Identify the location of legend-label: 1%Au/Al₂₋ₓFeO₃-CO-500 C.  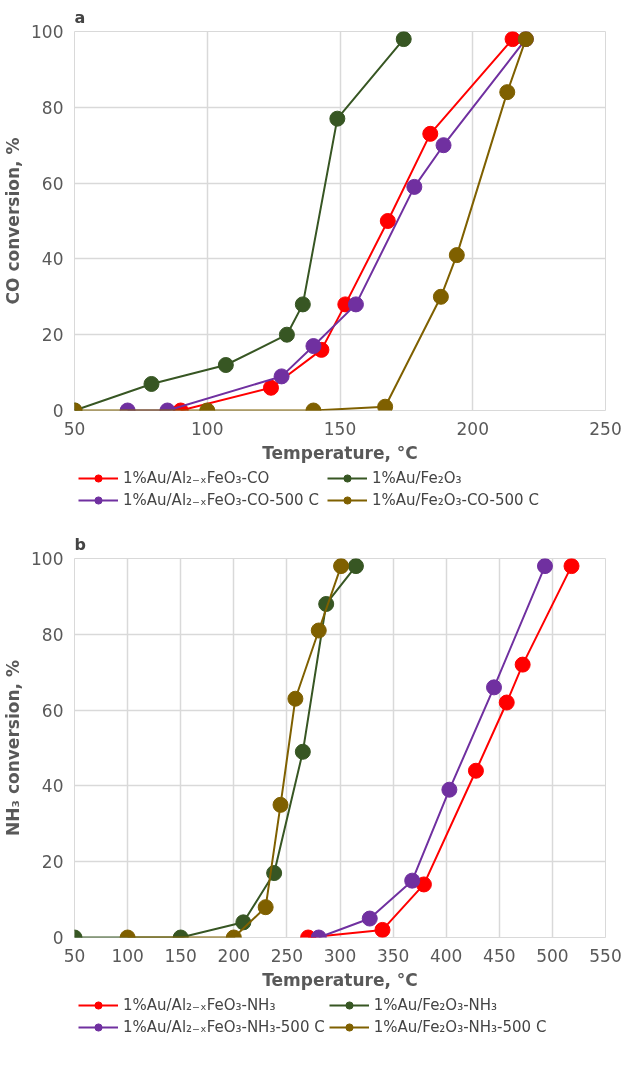
(221, 500).